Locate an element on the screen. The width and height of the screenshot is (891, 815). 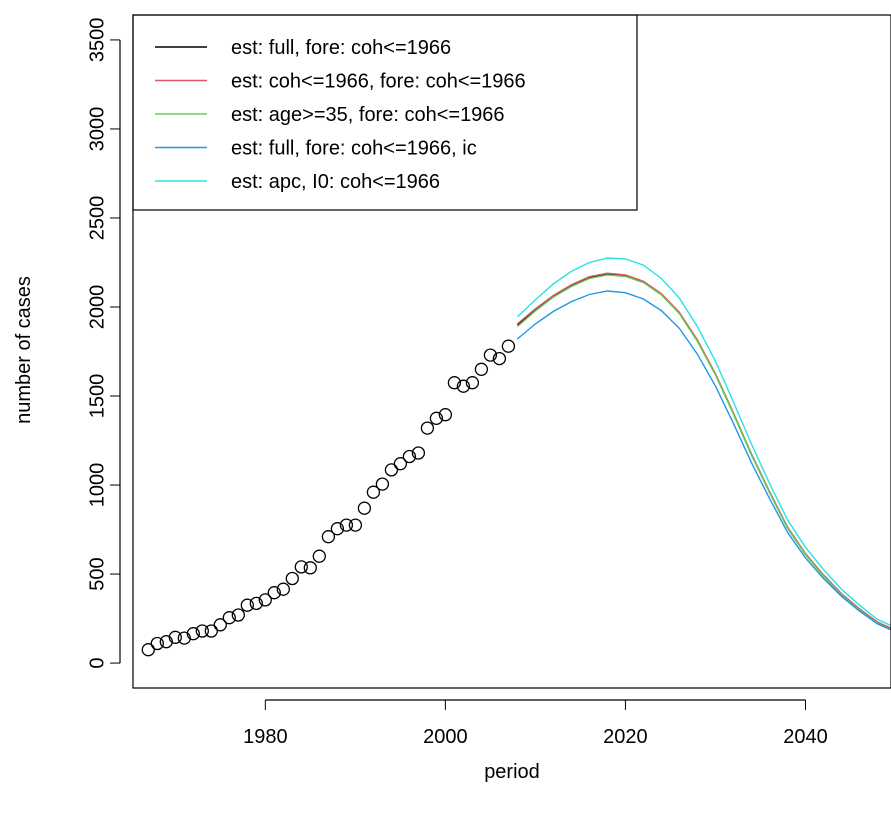
y-tick-label: 1000 is located at coordinates (97, 485).